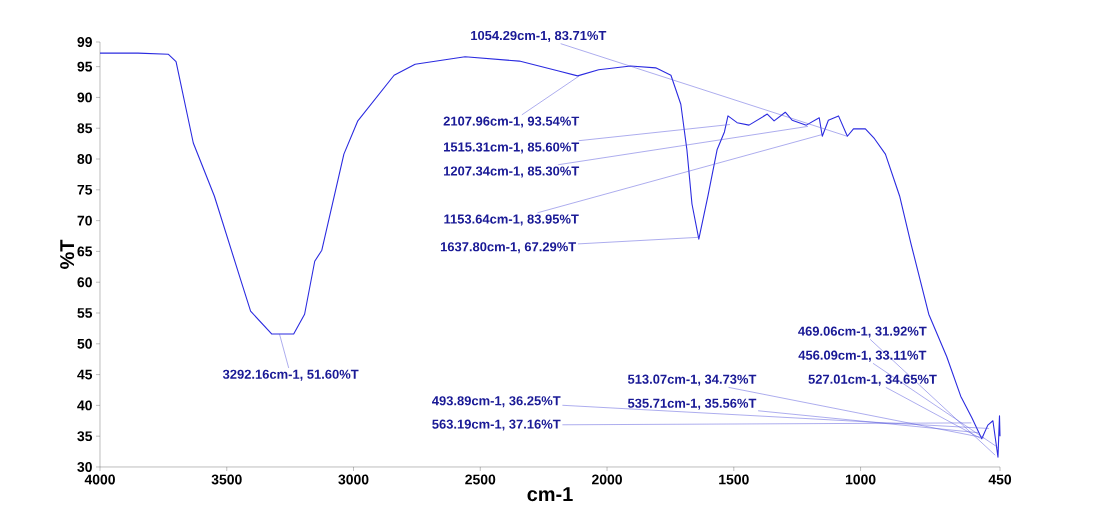 This screenshot has width=1095, height=520. What do you see at coordinates (84, 405) in the screenshot?
I see `y-tick-label: 40` at bounding box center [84, 405].